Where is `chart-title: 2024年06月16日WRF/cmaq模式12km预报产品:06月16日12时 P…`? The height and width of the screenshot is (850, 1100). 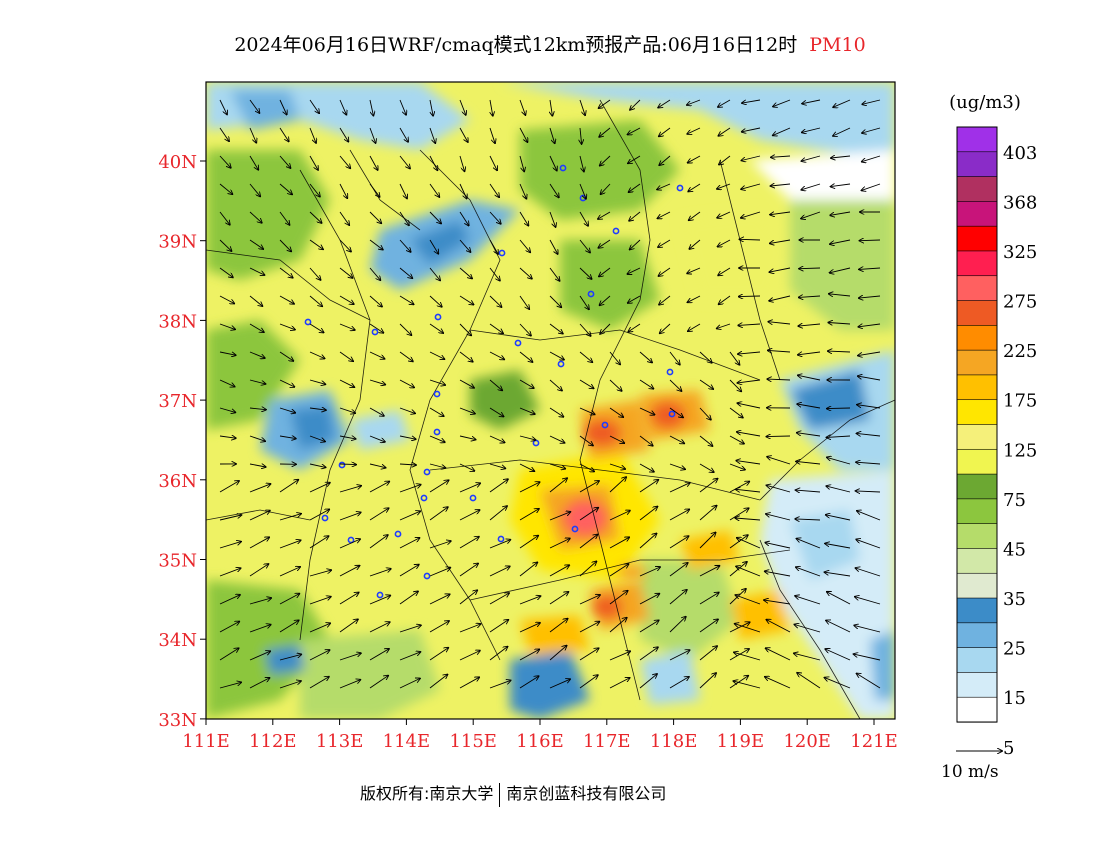
chart-title: 2024年06月16日WRF/cmaq模式12km预报产品:06月16日12时 P… is located at coordinates (550, 43).